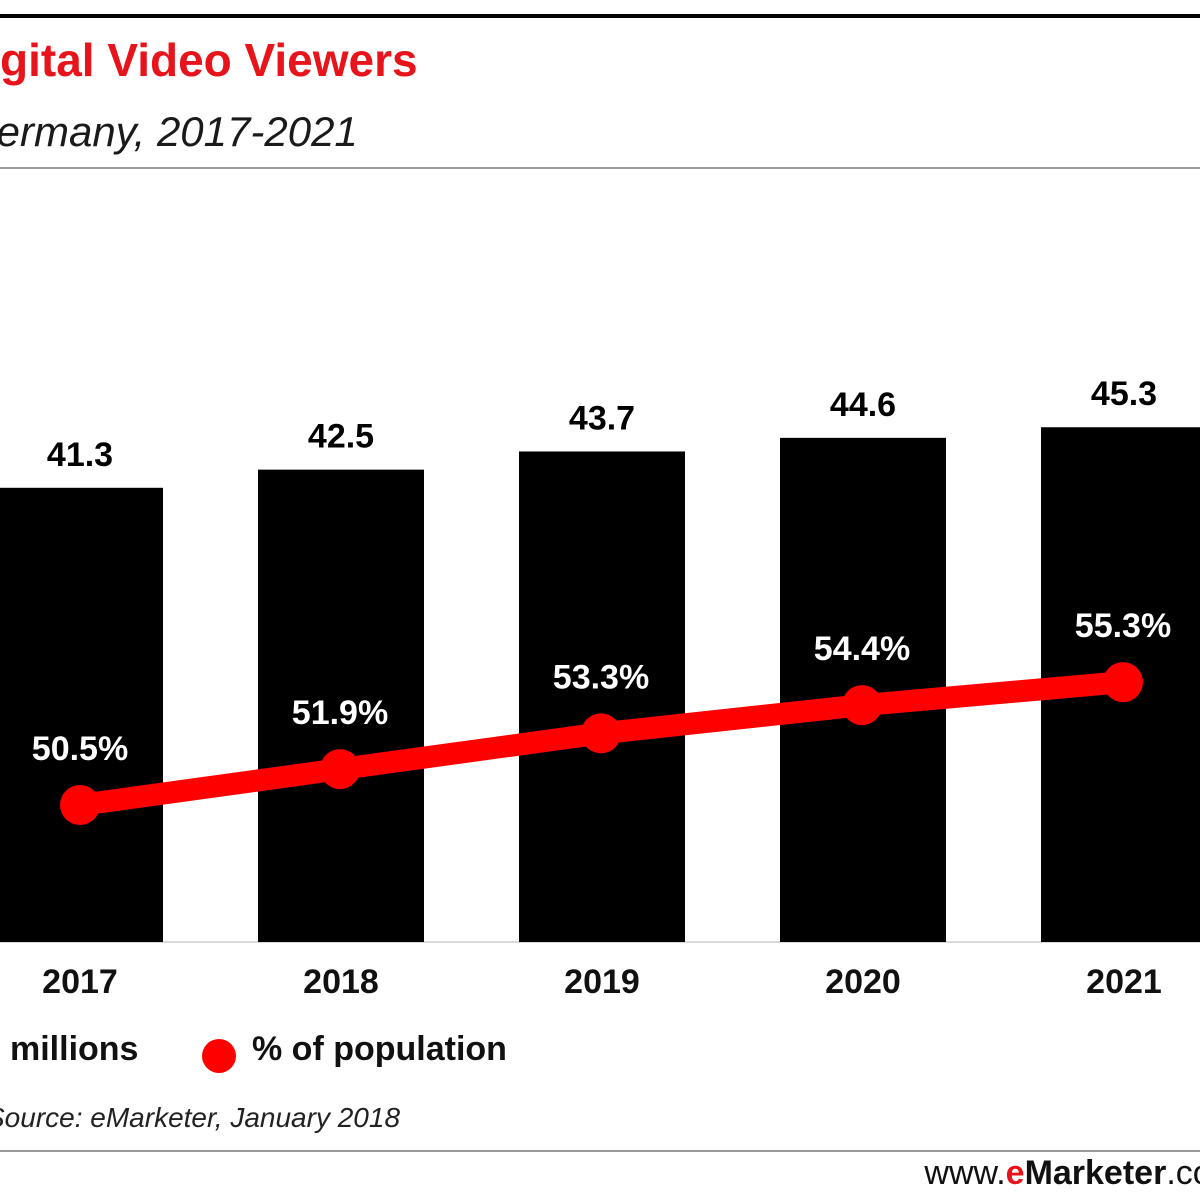 This screenshot has height=1200, width=1200. What do you see at coordinates (74, 1049) in the screenshot?
I see `legend-label-millions: millions` at bounding box center [74, 1049].